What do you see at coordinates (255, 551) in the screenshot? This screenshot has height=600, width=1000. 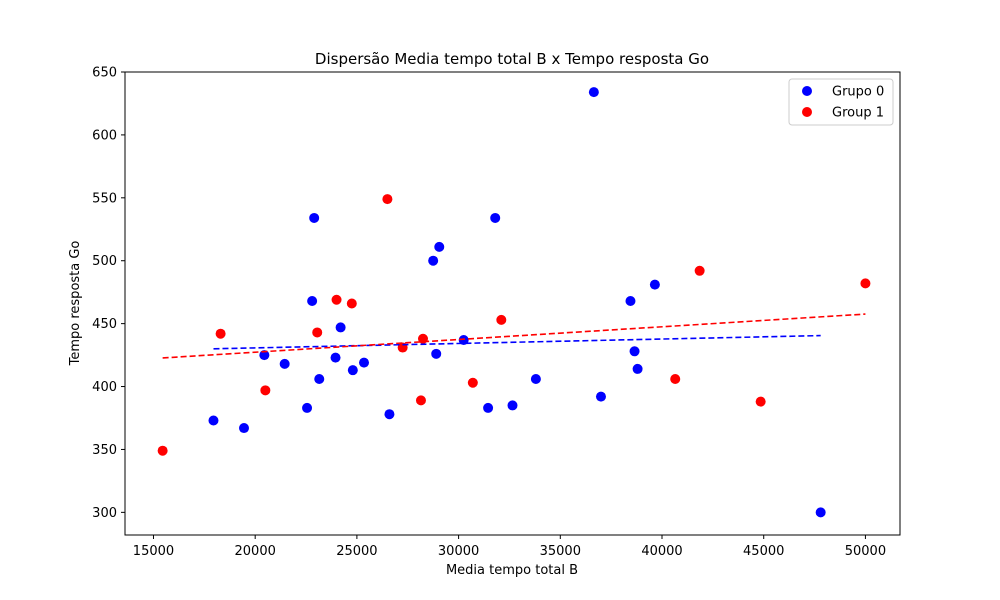 I see `x-tick-label-1: 20000` at bounding box center [255, 551].